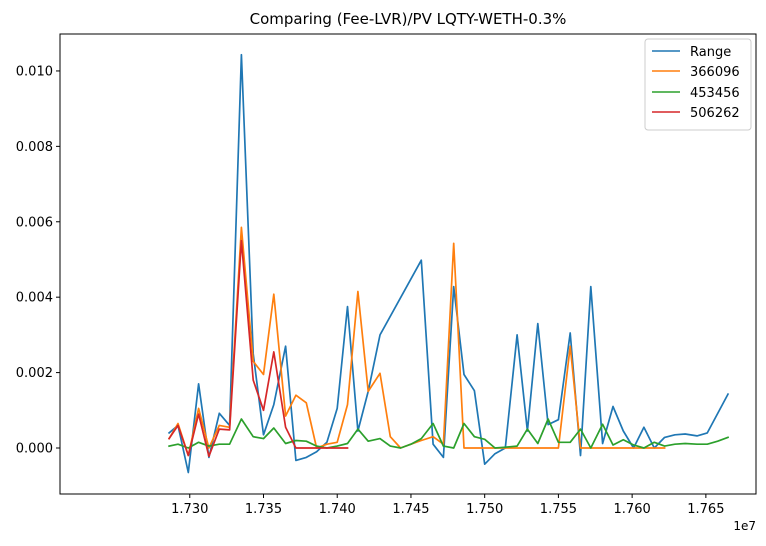 Image resolution: width=766 pixels, height=546 pixels. I want to click on x-tick-label: 1.765, so click(705, 509).